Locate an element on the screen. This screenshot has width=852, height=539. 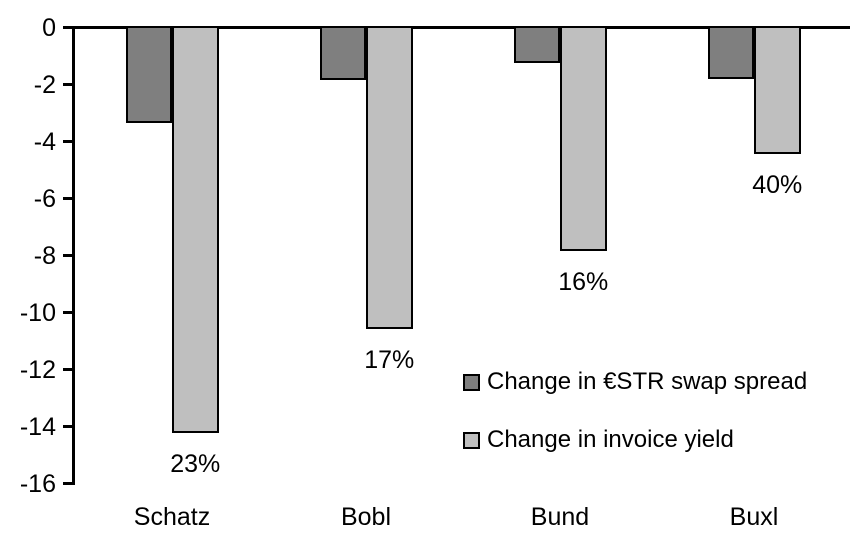
data-label-bund: 16% is located at coordinates (583, 281).